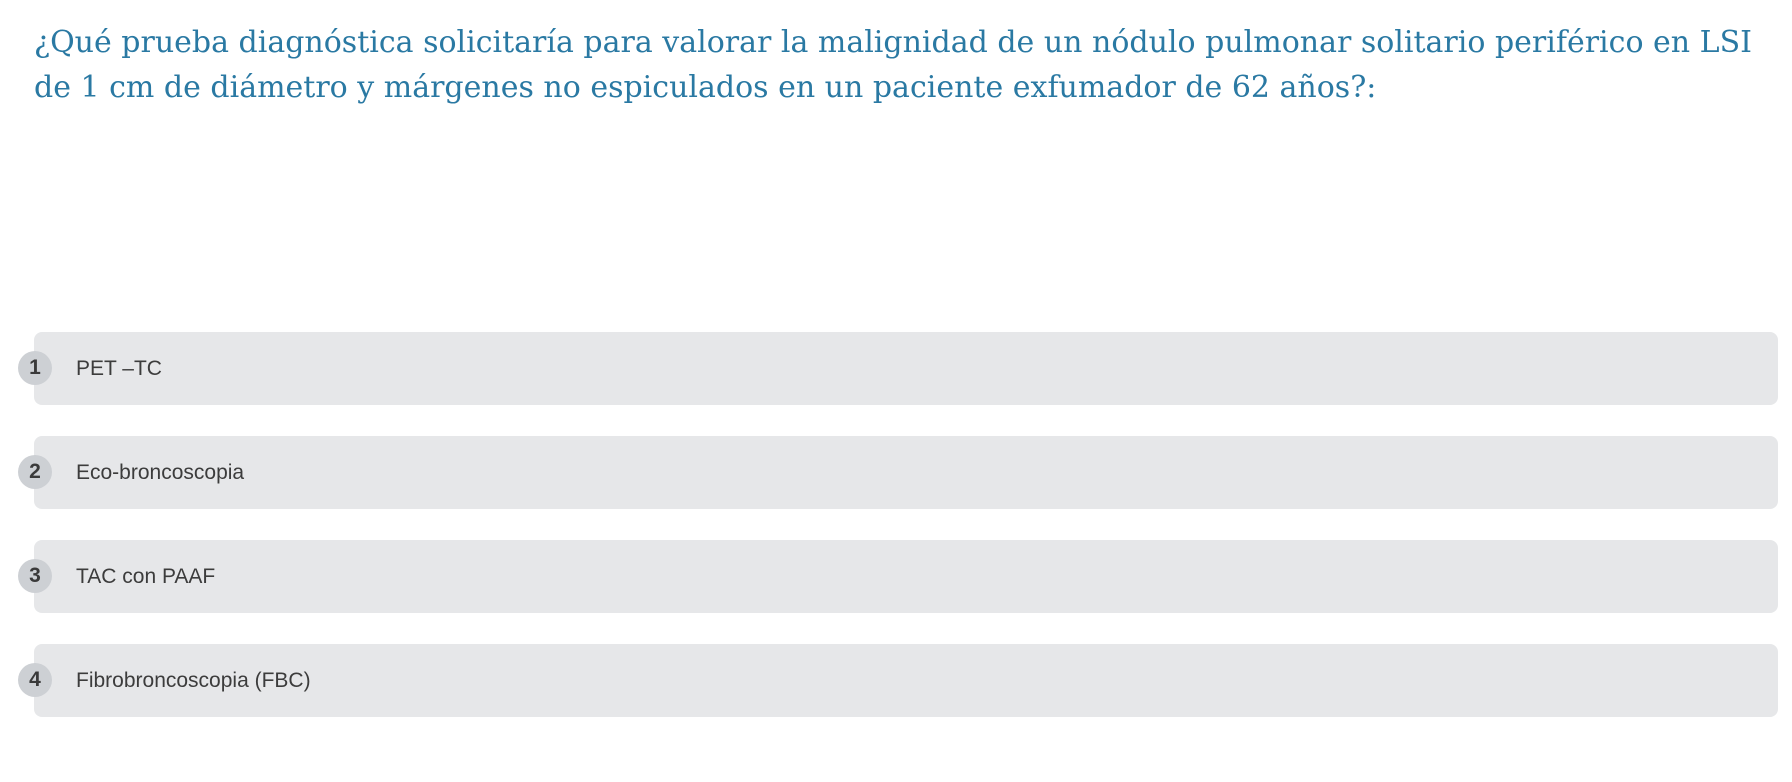  What do you see at coordinates (35, 368) in the screenshot?
I see `option-number-badge: 1` at bounding box center [35, 368].